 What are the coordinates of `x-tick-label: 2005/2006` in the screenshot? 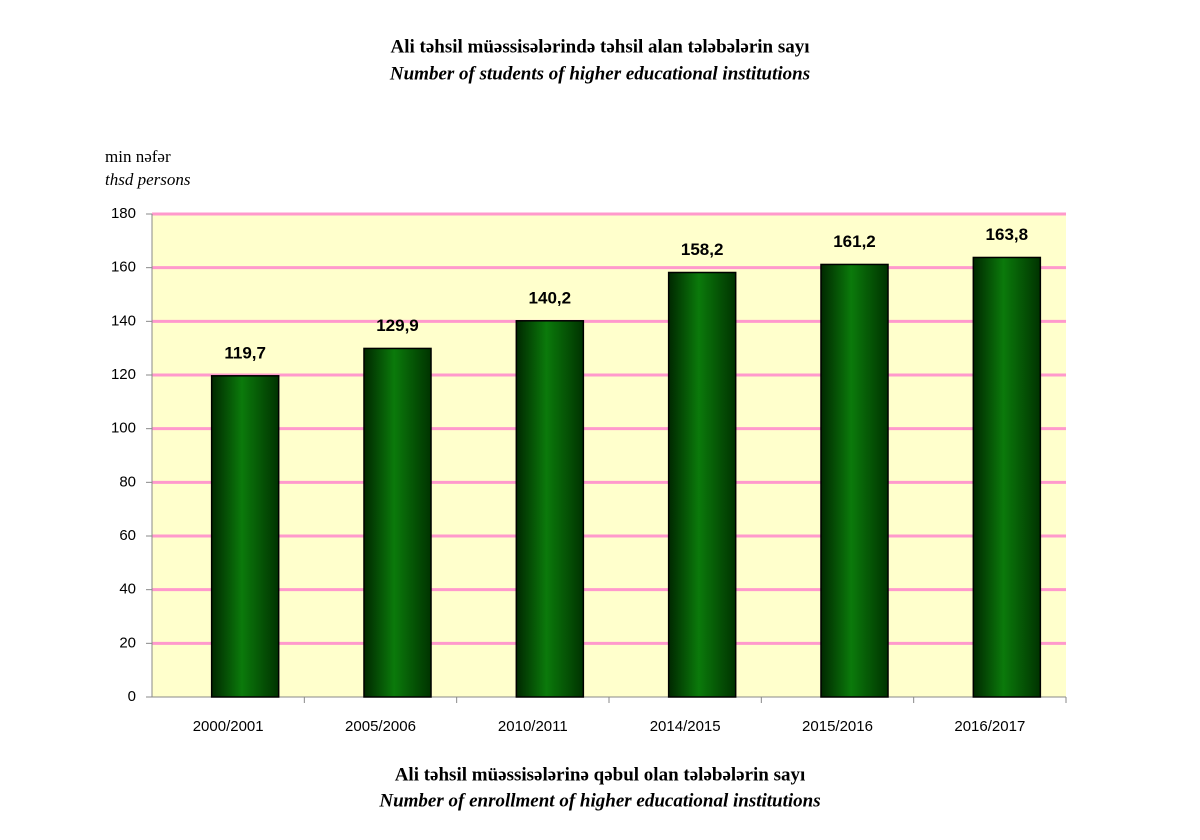 It's located at (380, 726).